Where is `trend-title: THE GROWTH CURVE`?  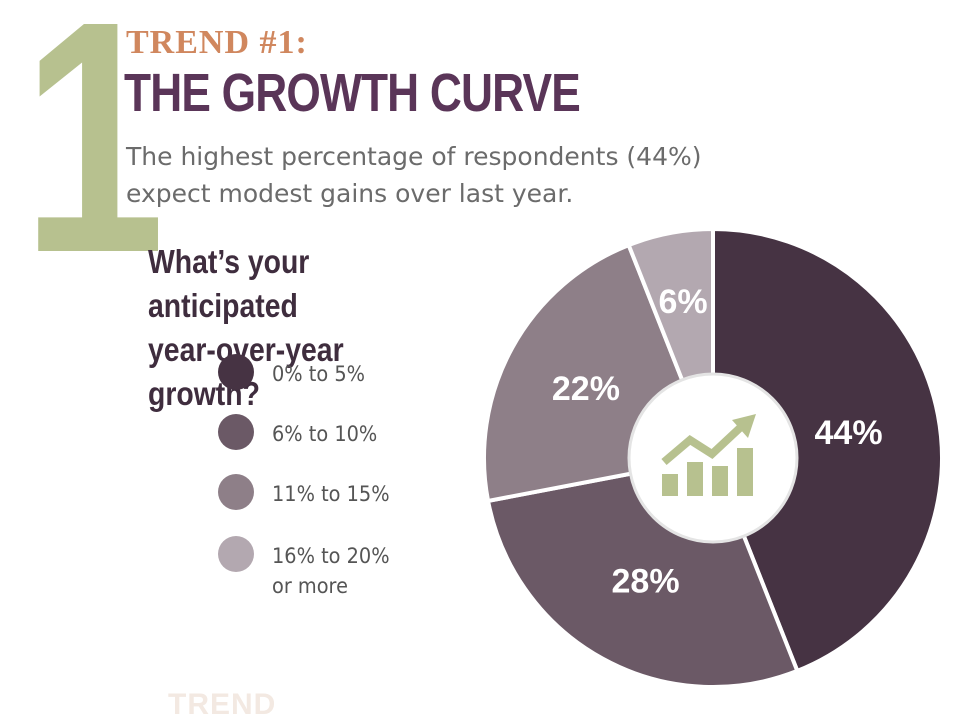
trend-title: THE GROWTH CURVE is located at coordinates (352, 93).